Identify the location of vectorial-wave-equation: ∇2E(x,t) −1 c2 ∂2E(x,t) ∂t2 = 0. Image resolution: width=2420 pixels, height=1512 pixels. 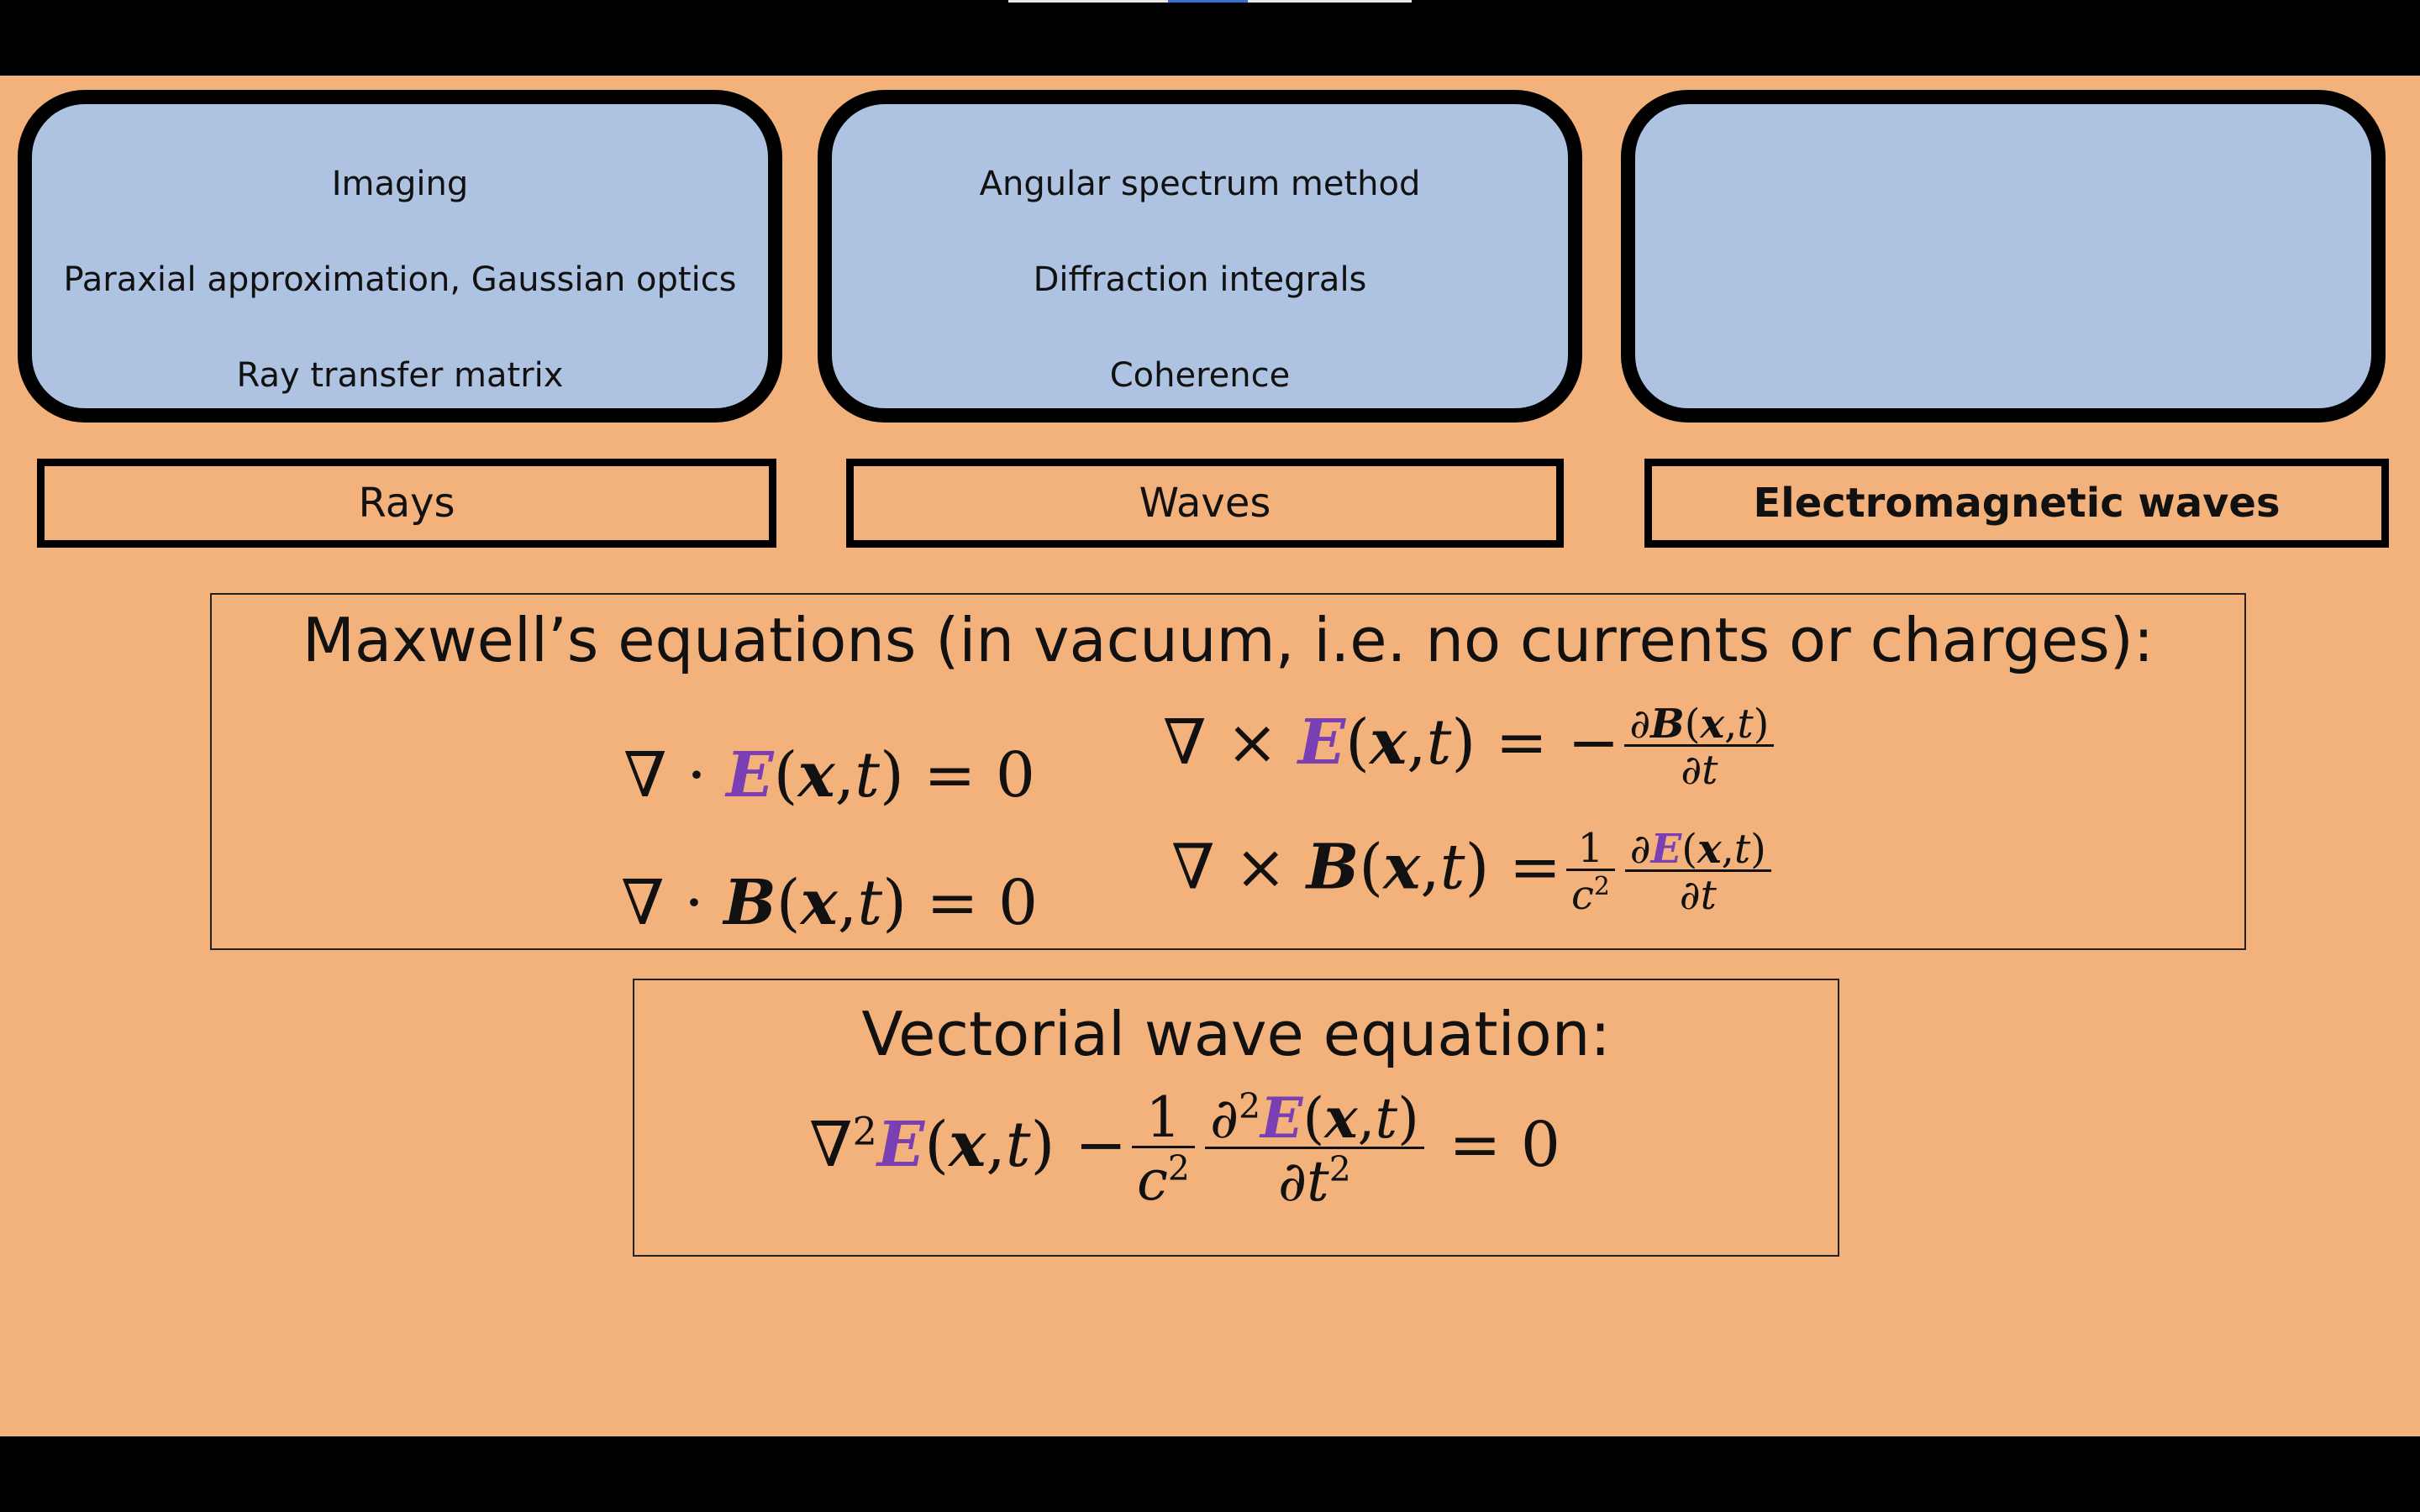
(1184, 1149).